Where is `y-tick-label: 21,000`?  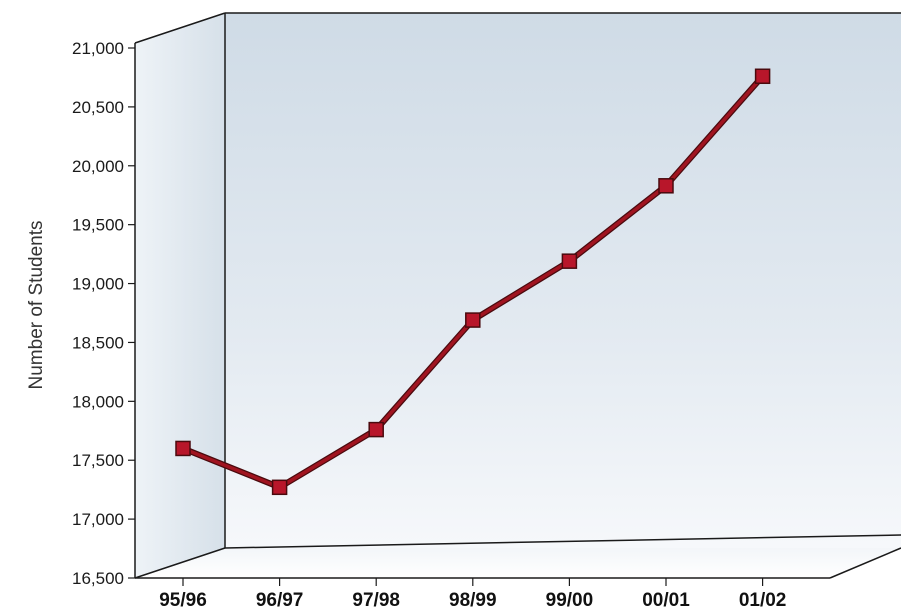
y-tick-label: 21,000 is located at coordinates (98, 48).